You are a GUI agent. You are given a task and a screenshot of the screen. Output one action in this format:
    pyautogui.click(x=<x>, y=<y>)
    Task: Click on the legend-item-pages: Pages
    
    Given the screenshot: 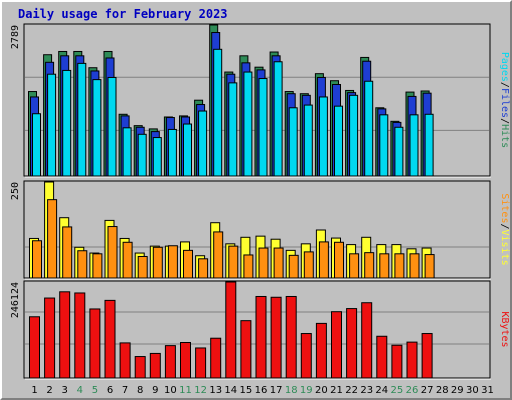 What is the action you would take?
    pyautogui.click(x=504, y=67)
    